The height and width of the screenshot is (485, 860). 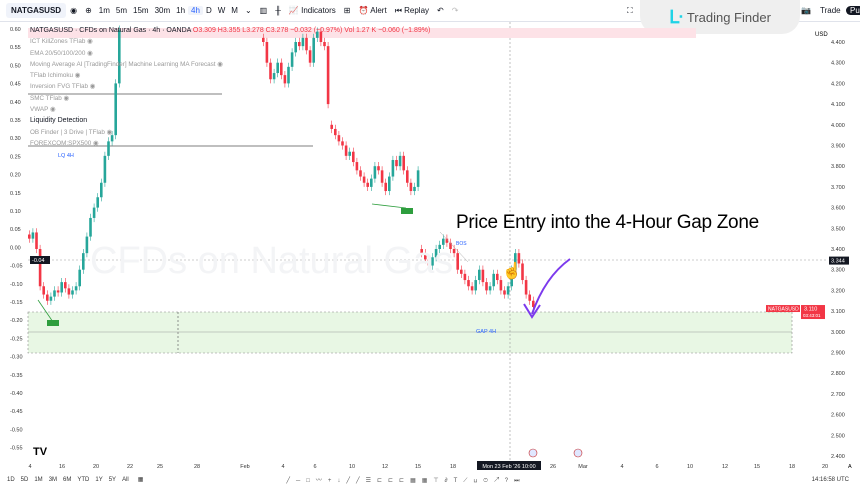 I want to click on templates-icon: ⊞, so click(x=347, y=10).